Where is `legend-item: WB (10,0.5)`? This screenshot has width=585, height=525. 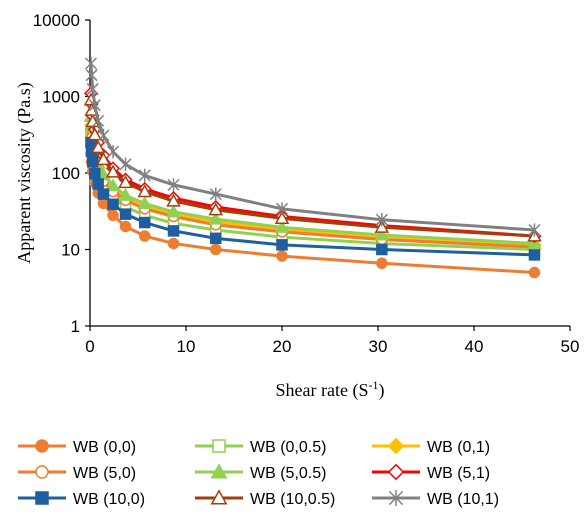 legend-item: WB (10,0.5) is located at coordinates (265, 498).